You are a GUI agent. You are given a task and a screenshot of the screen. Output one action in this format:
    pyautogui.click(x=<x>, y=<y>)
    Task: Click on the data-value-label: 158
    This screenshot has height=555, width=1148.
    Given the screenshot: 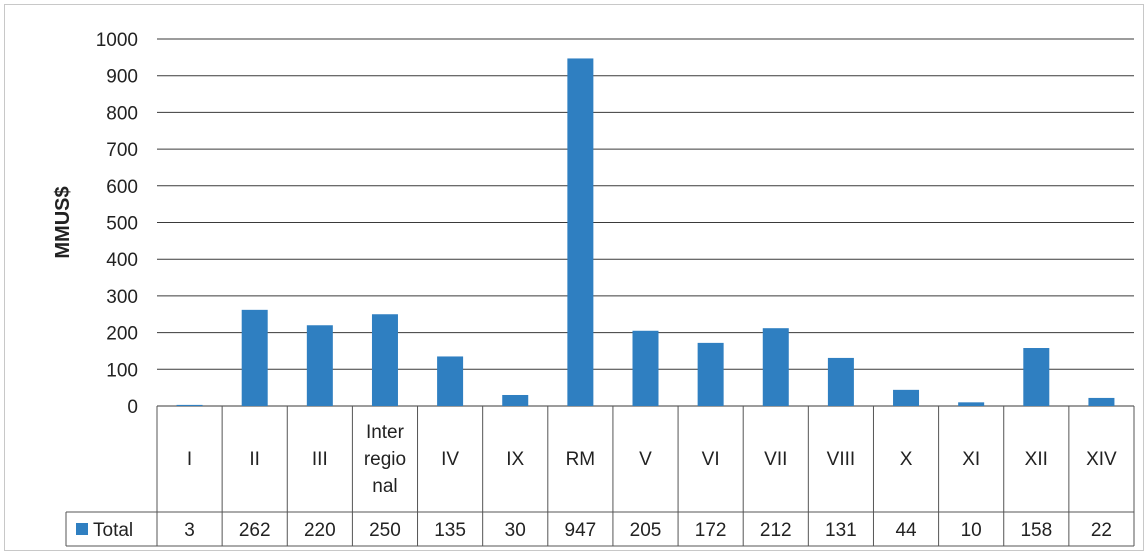 What is the action you would take?
    pyautogui.click(x=1036, y=530)
    